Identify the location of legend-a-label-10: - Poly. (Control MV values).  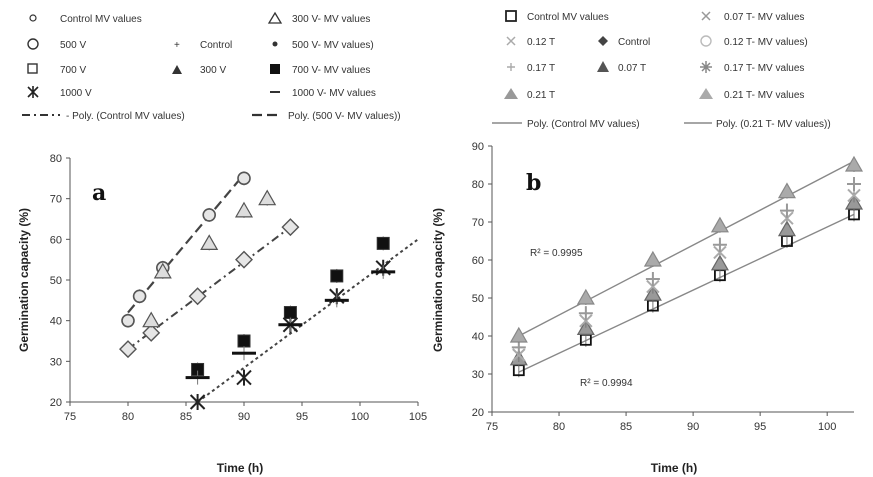
(125, 116).